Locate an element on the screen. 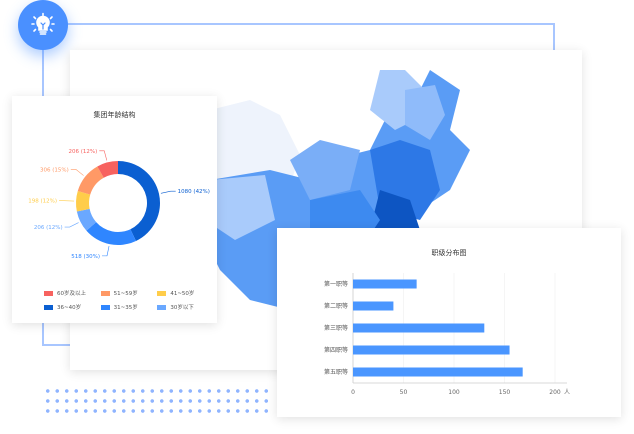  decorative-dots is located at coordinates (158, 402).